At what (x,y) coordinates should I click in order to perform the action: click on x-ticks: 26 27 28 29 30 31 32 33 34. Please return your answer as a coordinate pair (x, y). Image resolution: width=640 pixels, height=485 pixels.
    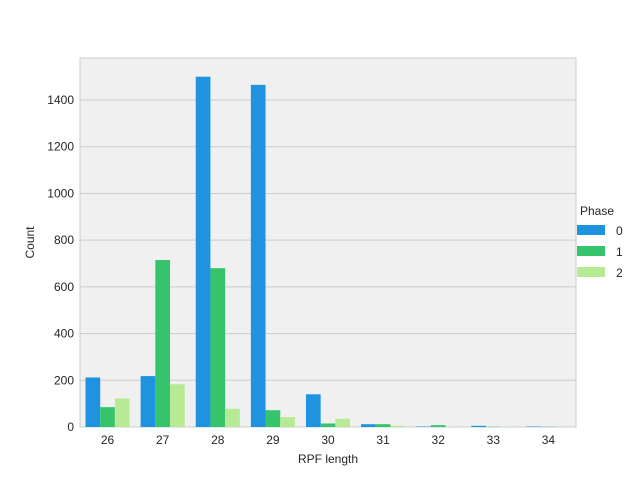
    Looking at the image, I should click on (328, 440).